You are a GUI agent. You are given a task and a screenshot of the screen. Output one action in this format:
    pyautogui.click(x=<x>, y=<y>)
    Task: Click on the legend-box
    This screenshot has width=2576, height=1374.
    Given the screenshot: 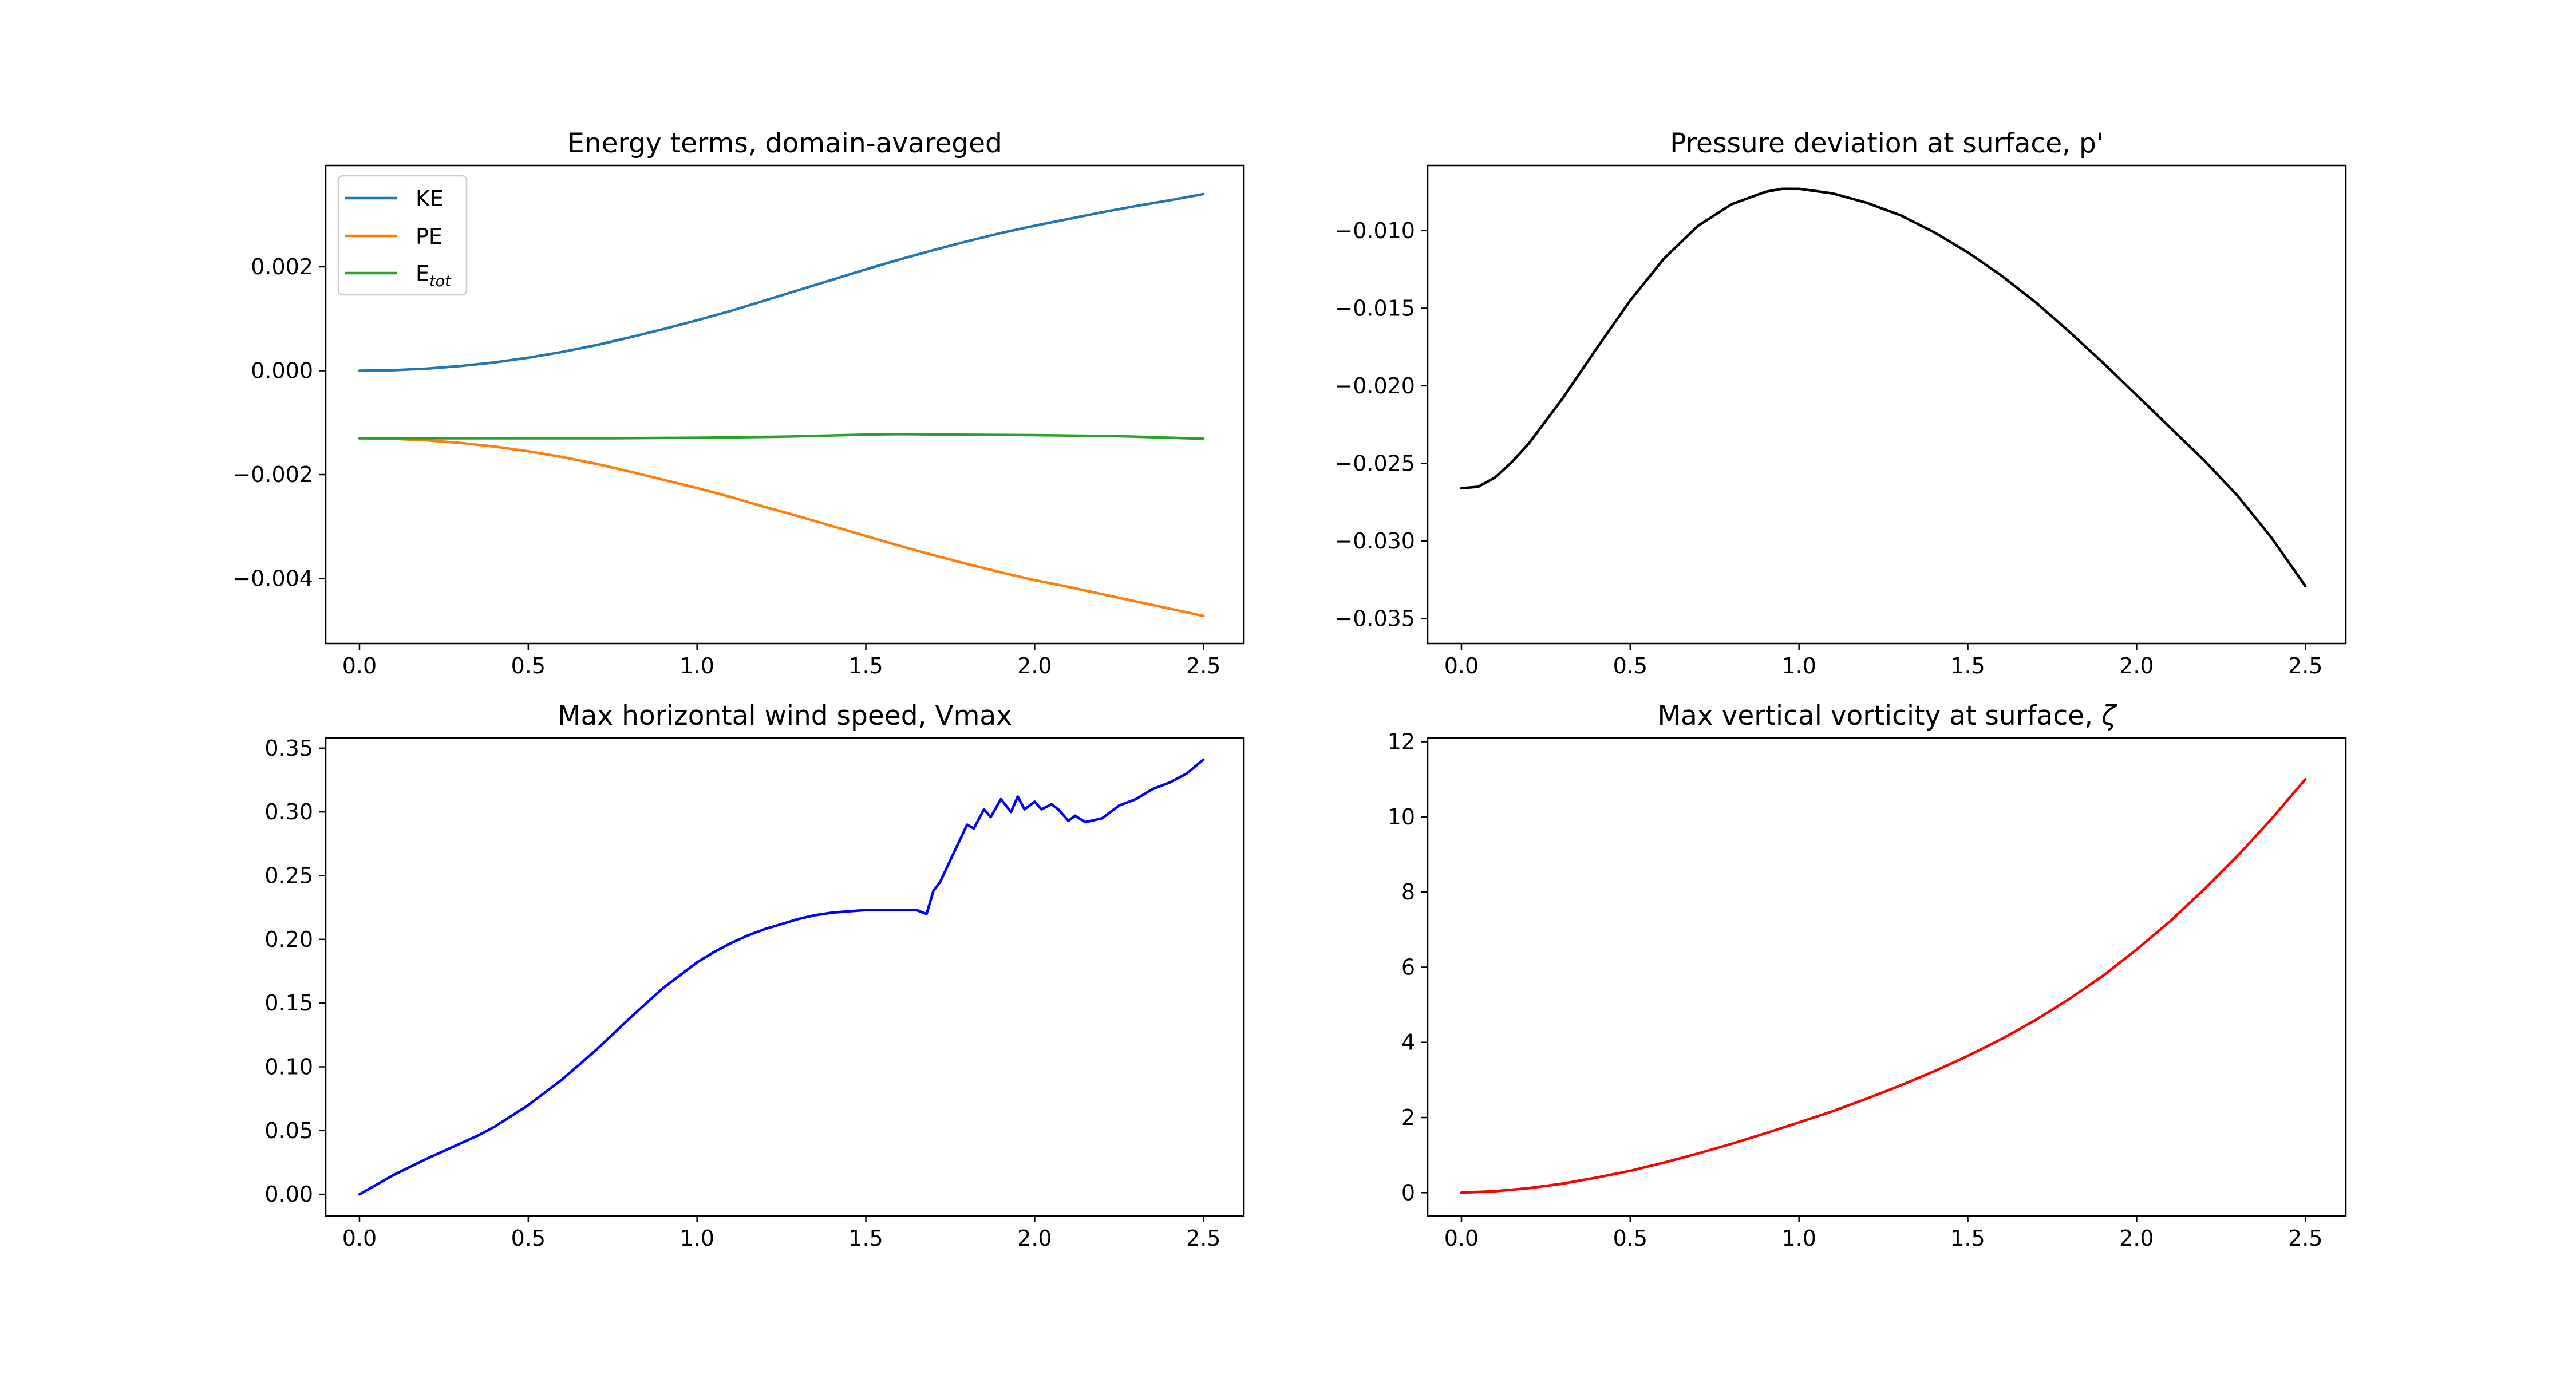 What is the action you would take?
    pyautogui.click(x=402, y=236)
    